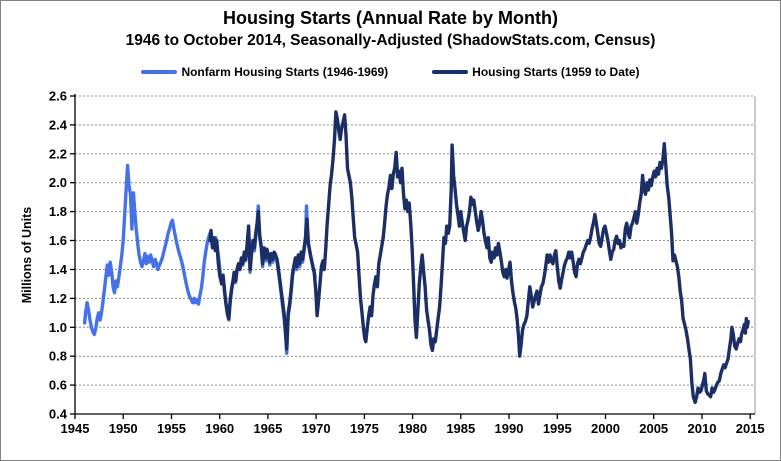 The height and width of the screenshot is (461, 781). Describe the element at coordinates (509, 428) in the screenshot. I see `x-tick-label: 1990` at that location.